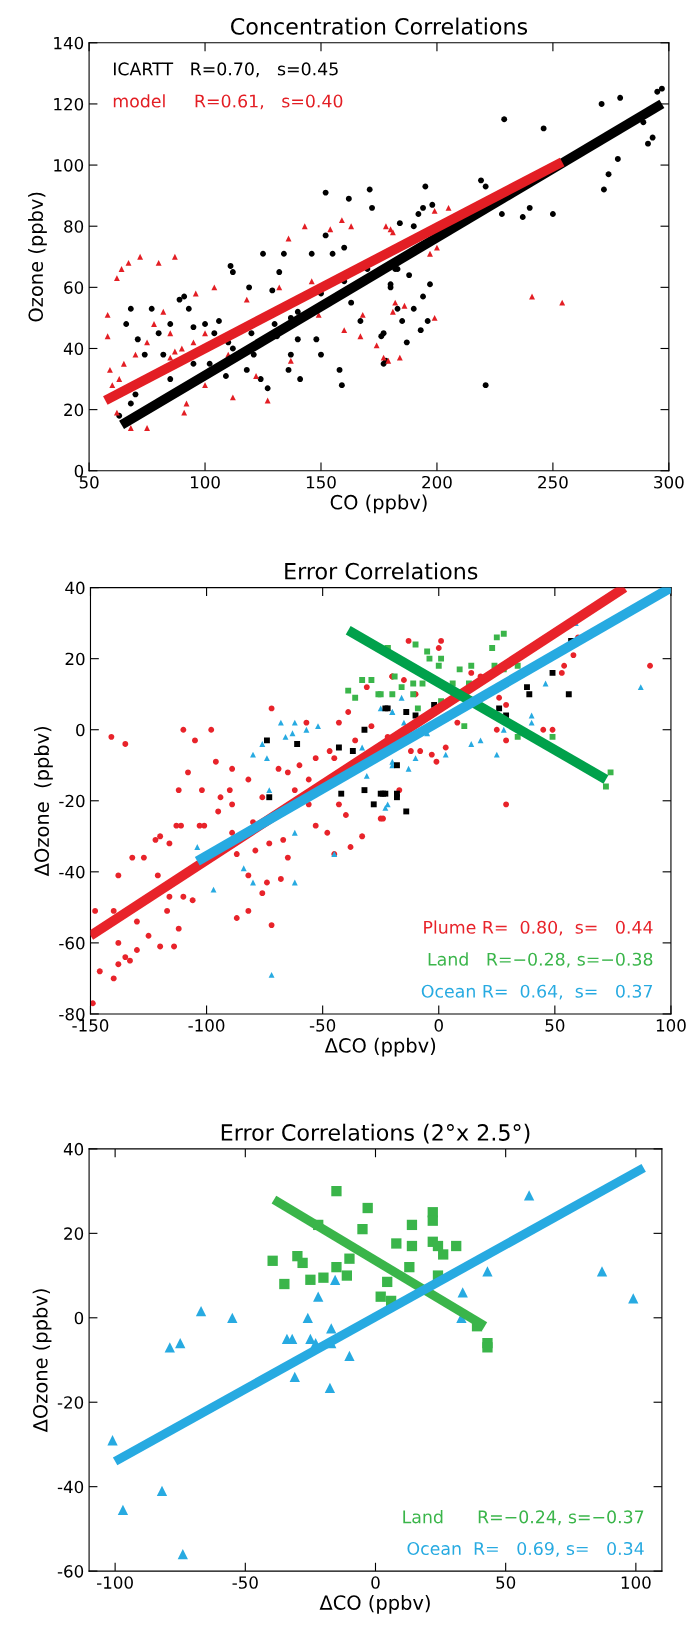 The image size is (696, 1646). What do you see at coordinates (553, 482) in the screenshot?
I see `x-tick-label: 250` at bounding box center [553, 482].